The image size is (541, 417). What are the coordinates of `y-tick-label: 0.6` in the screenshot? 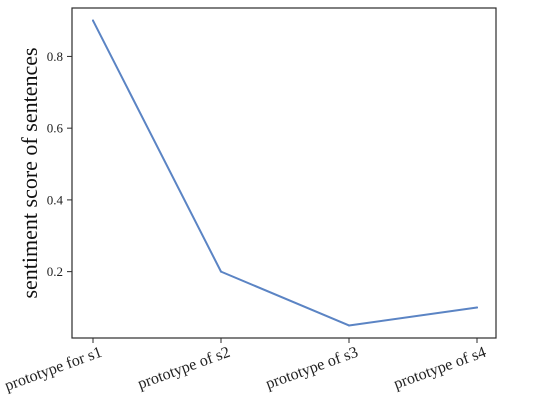 It's located at (55, 128).